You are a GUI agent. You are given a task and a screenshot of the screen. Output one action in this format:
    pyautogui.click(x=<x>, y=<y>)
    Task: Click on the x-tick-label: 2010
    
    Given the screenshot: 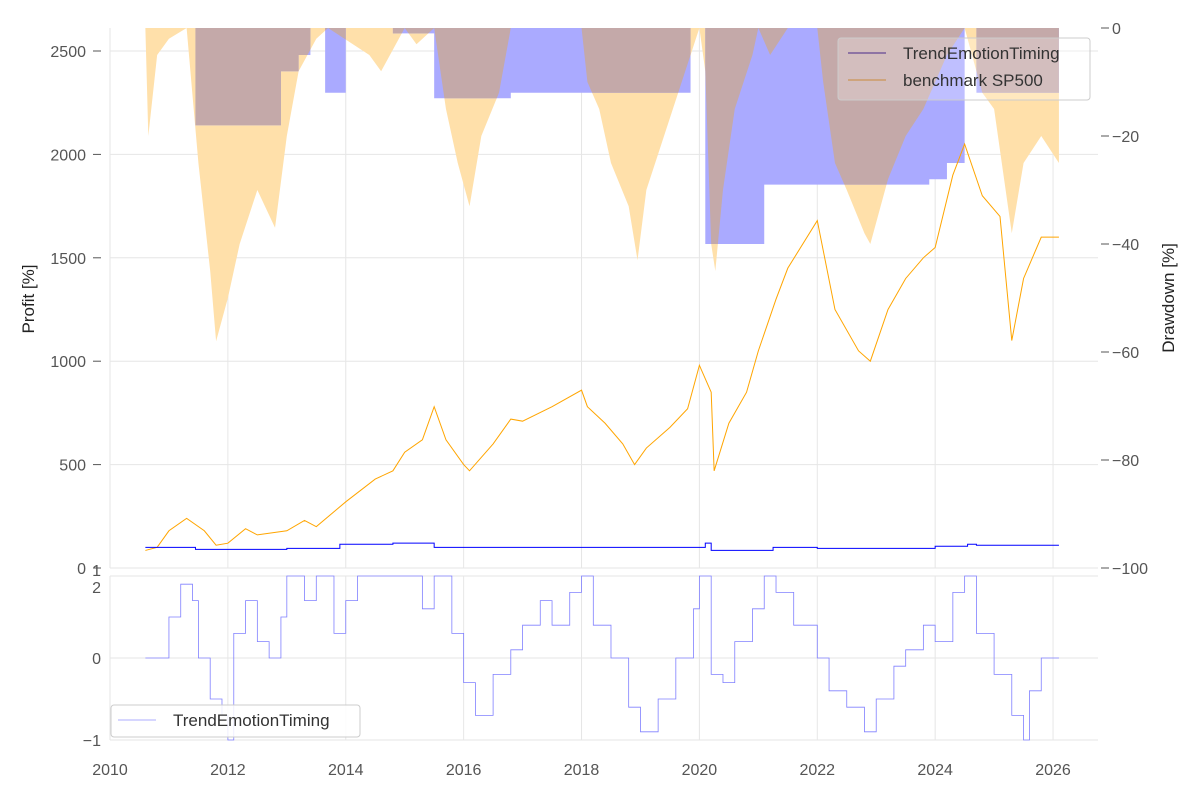 What is the action you would take?
    pyautogui.click(x=110, y=770)
    